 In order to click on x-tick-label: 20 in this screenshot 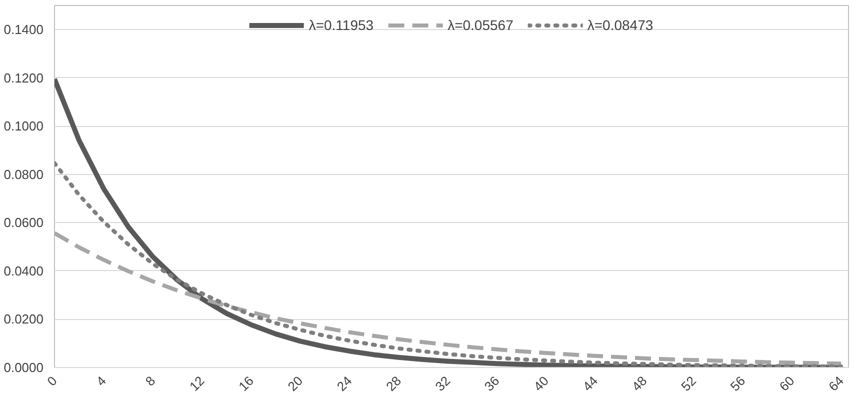, I will do `click(295, 383)`.